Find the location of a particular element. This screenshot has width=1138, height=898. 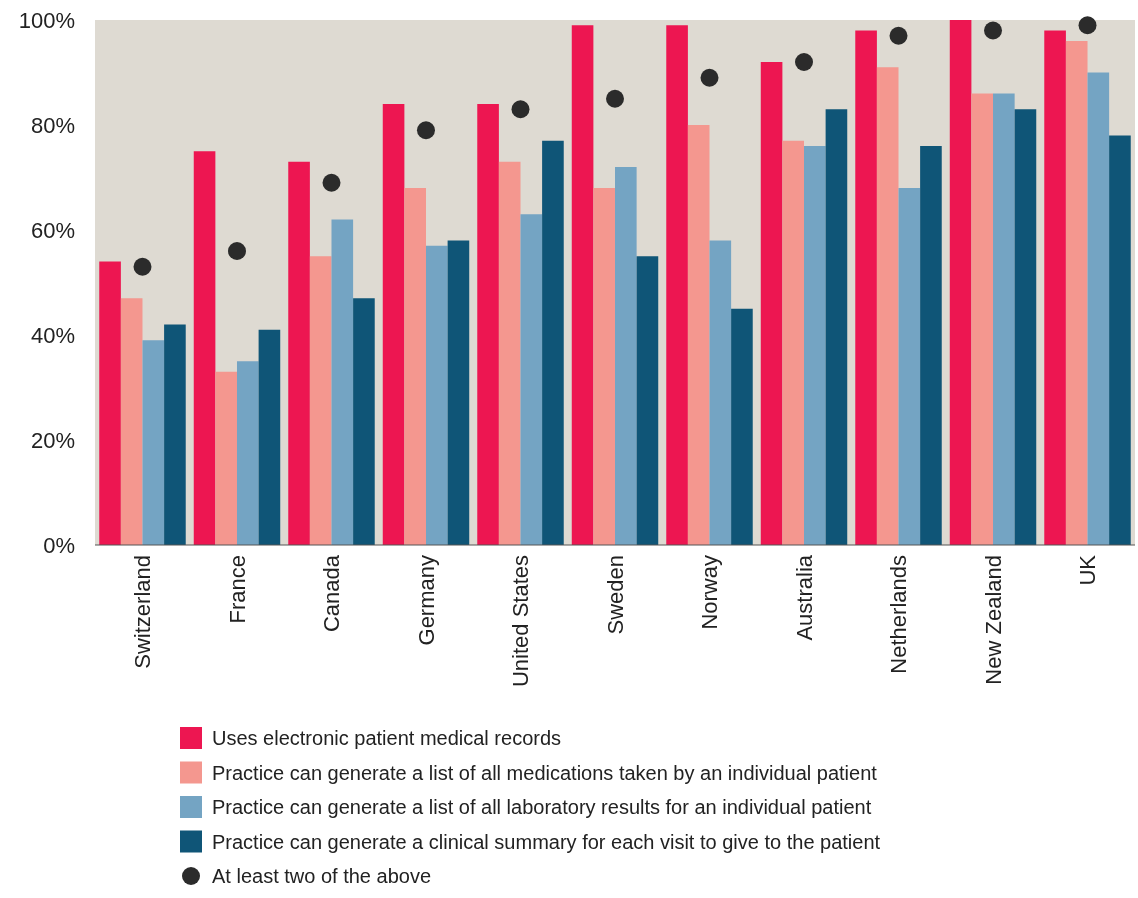

x-tick-label: Germany is located at coordinates (426, 600).